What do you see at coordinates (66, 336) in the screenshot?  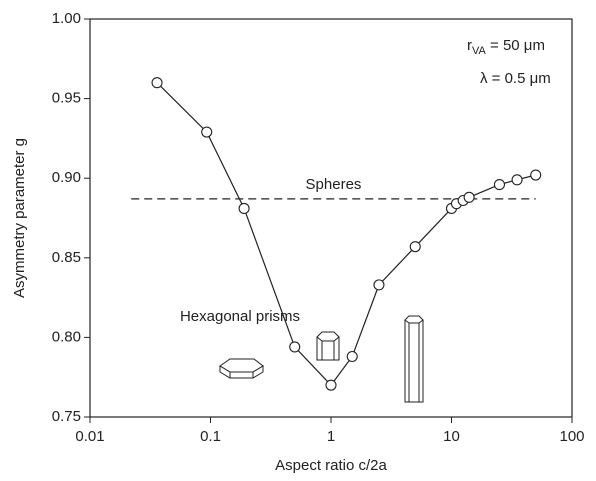 I see `y-tick-label: 0.80` at bounding box center [66, 336].